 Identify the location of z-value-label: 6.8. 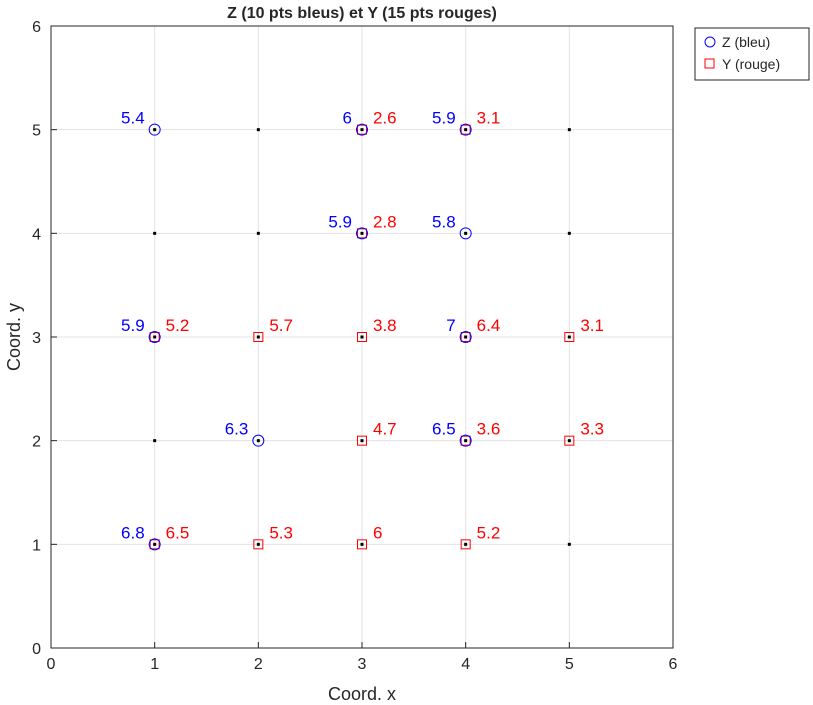
(133, 532).